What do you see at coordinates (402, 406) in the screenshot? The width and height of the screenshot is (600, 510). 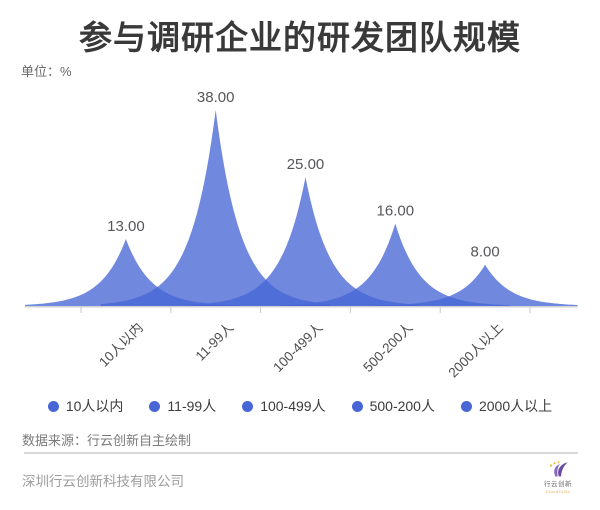 I see `legend-label: 500-200人` at bounding box center [402, 406].